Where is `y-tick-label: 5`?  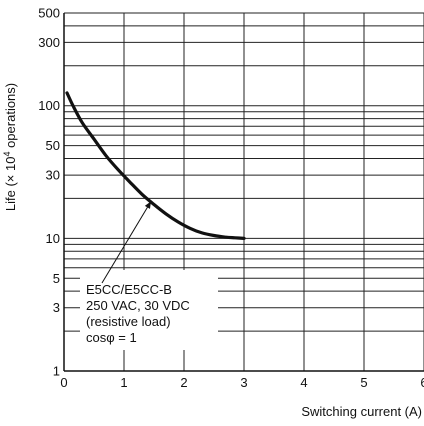 y-tick-label: 5 is located at coordinates (56, 278).